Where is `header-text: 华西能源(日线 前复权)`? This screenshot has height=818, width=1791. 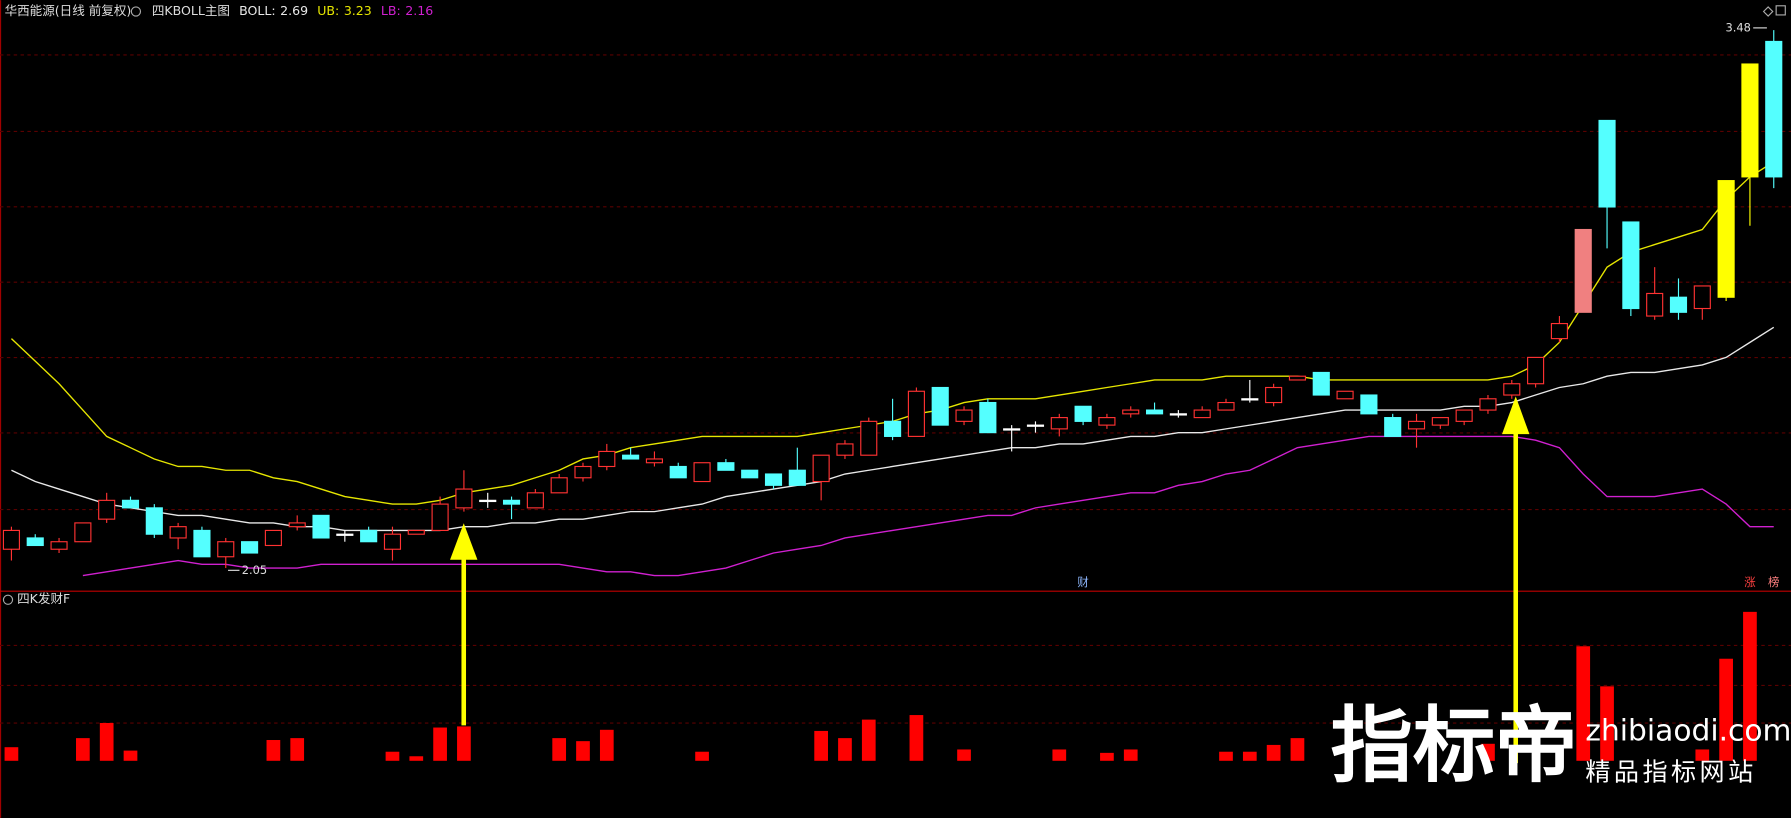 header-text: 华西能源(日线 前复权) is located at coordinates (68, 10).